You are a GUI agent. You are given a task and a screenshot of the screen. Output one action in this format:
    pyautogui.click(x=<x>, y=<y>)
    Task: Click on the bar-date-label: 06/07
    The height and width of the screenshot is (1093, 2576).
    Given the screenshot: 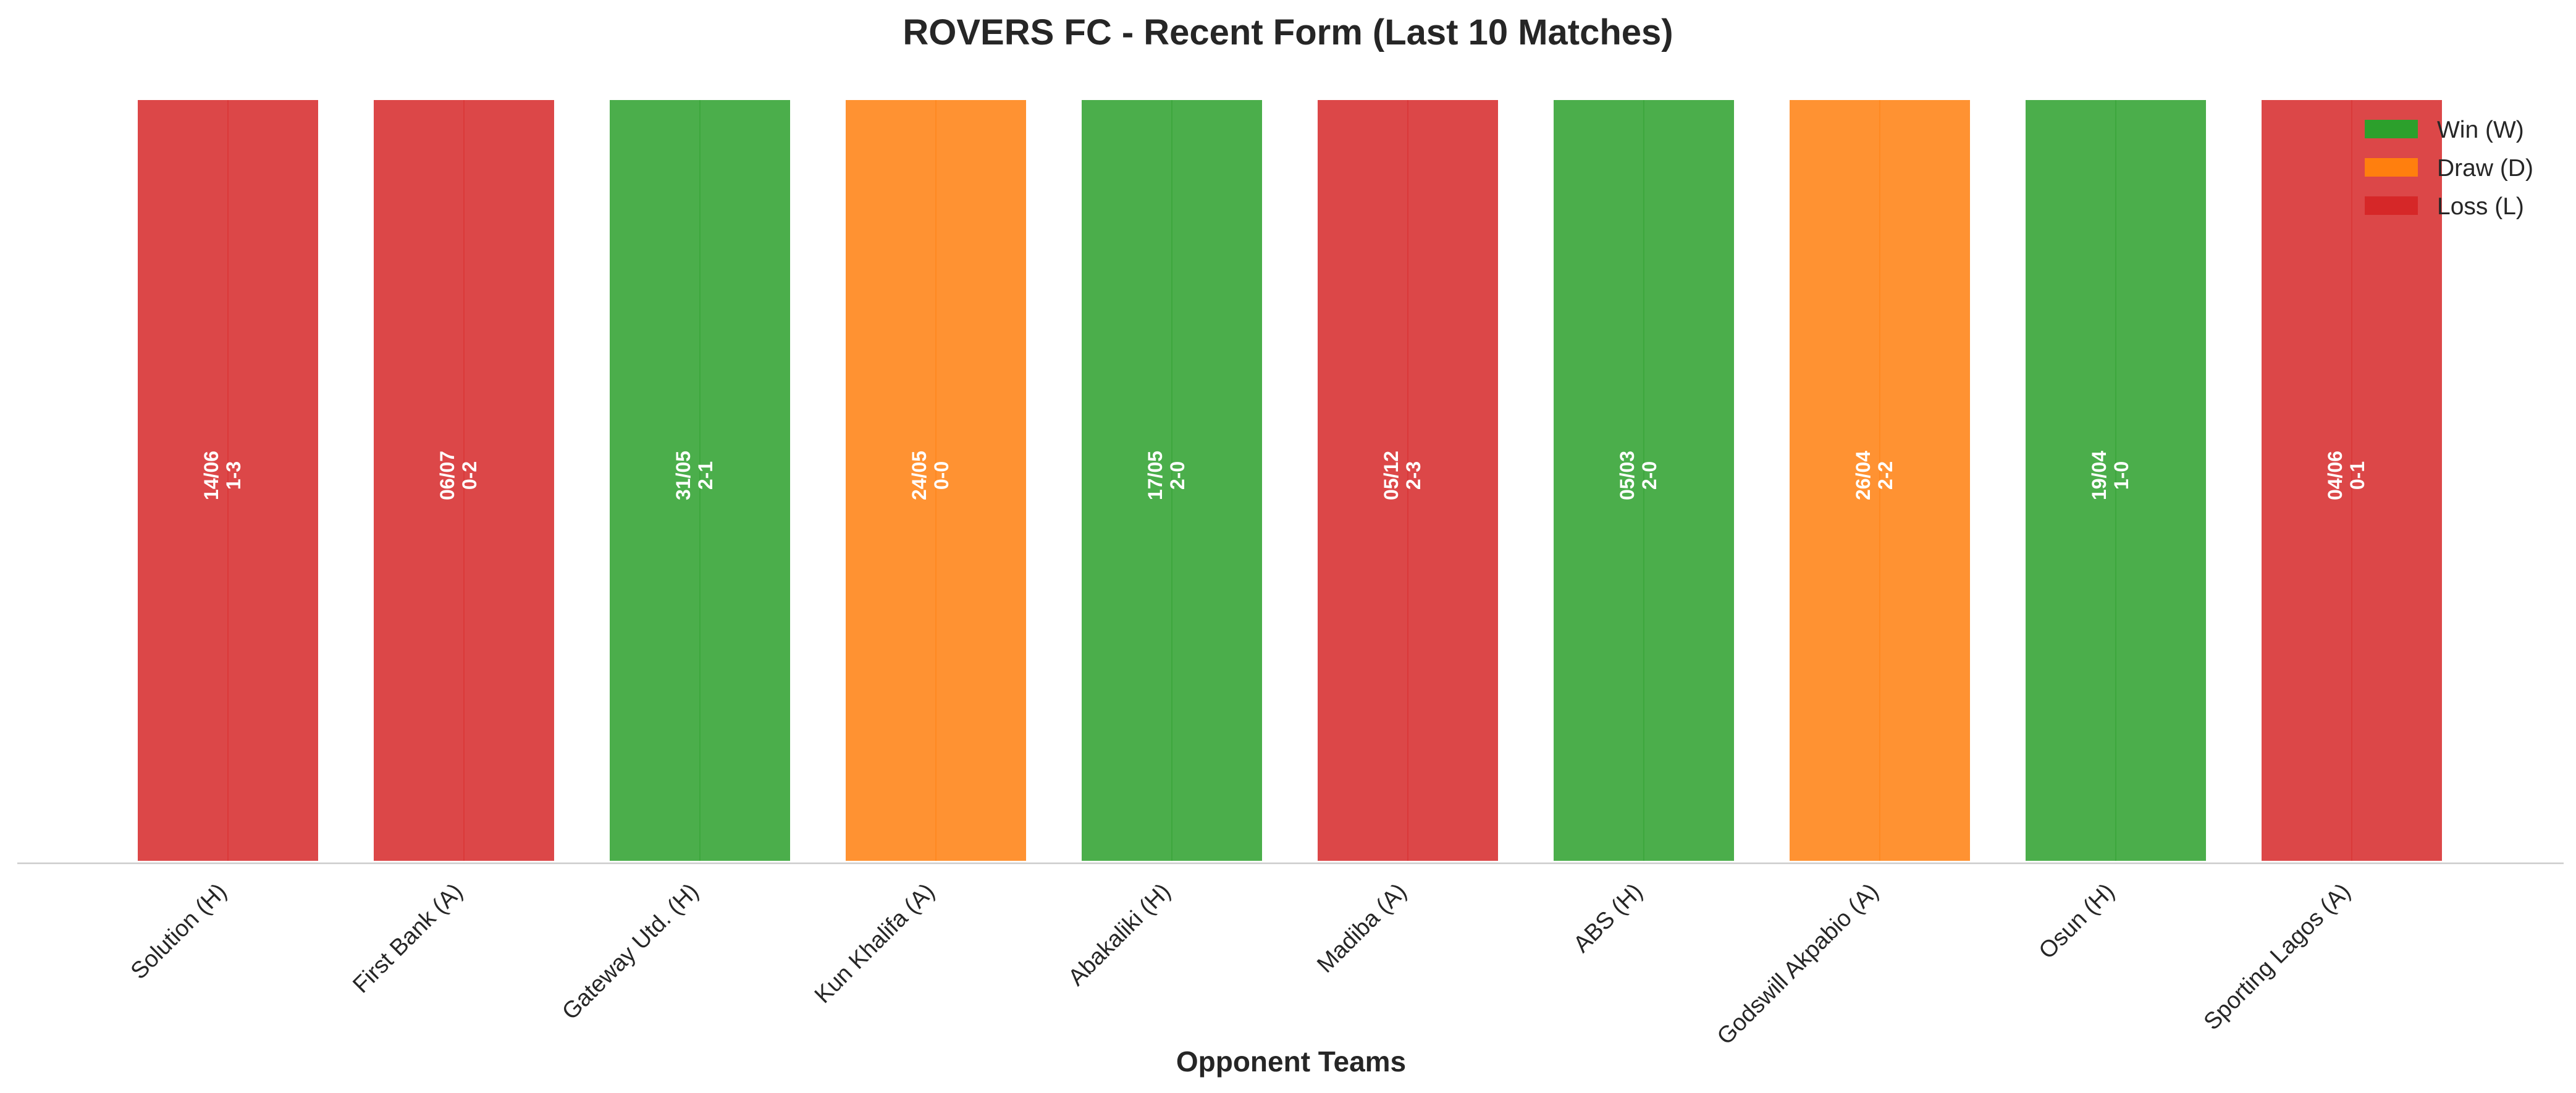 What is the action you would take?
    pyautogui.click(x=447, y=475)
    